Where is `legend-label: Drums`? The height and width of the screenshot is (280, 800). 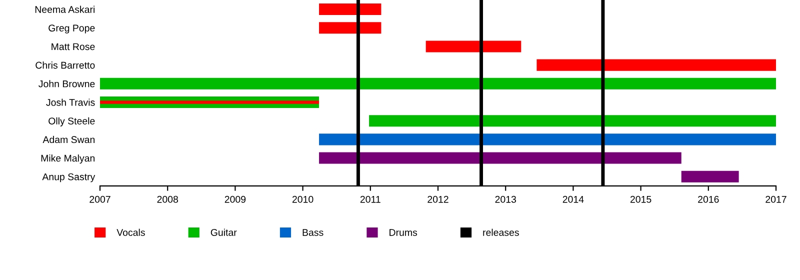
legend-label: Drums is located at coordinates (404, 232).